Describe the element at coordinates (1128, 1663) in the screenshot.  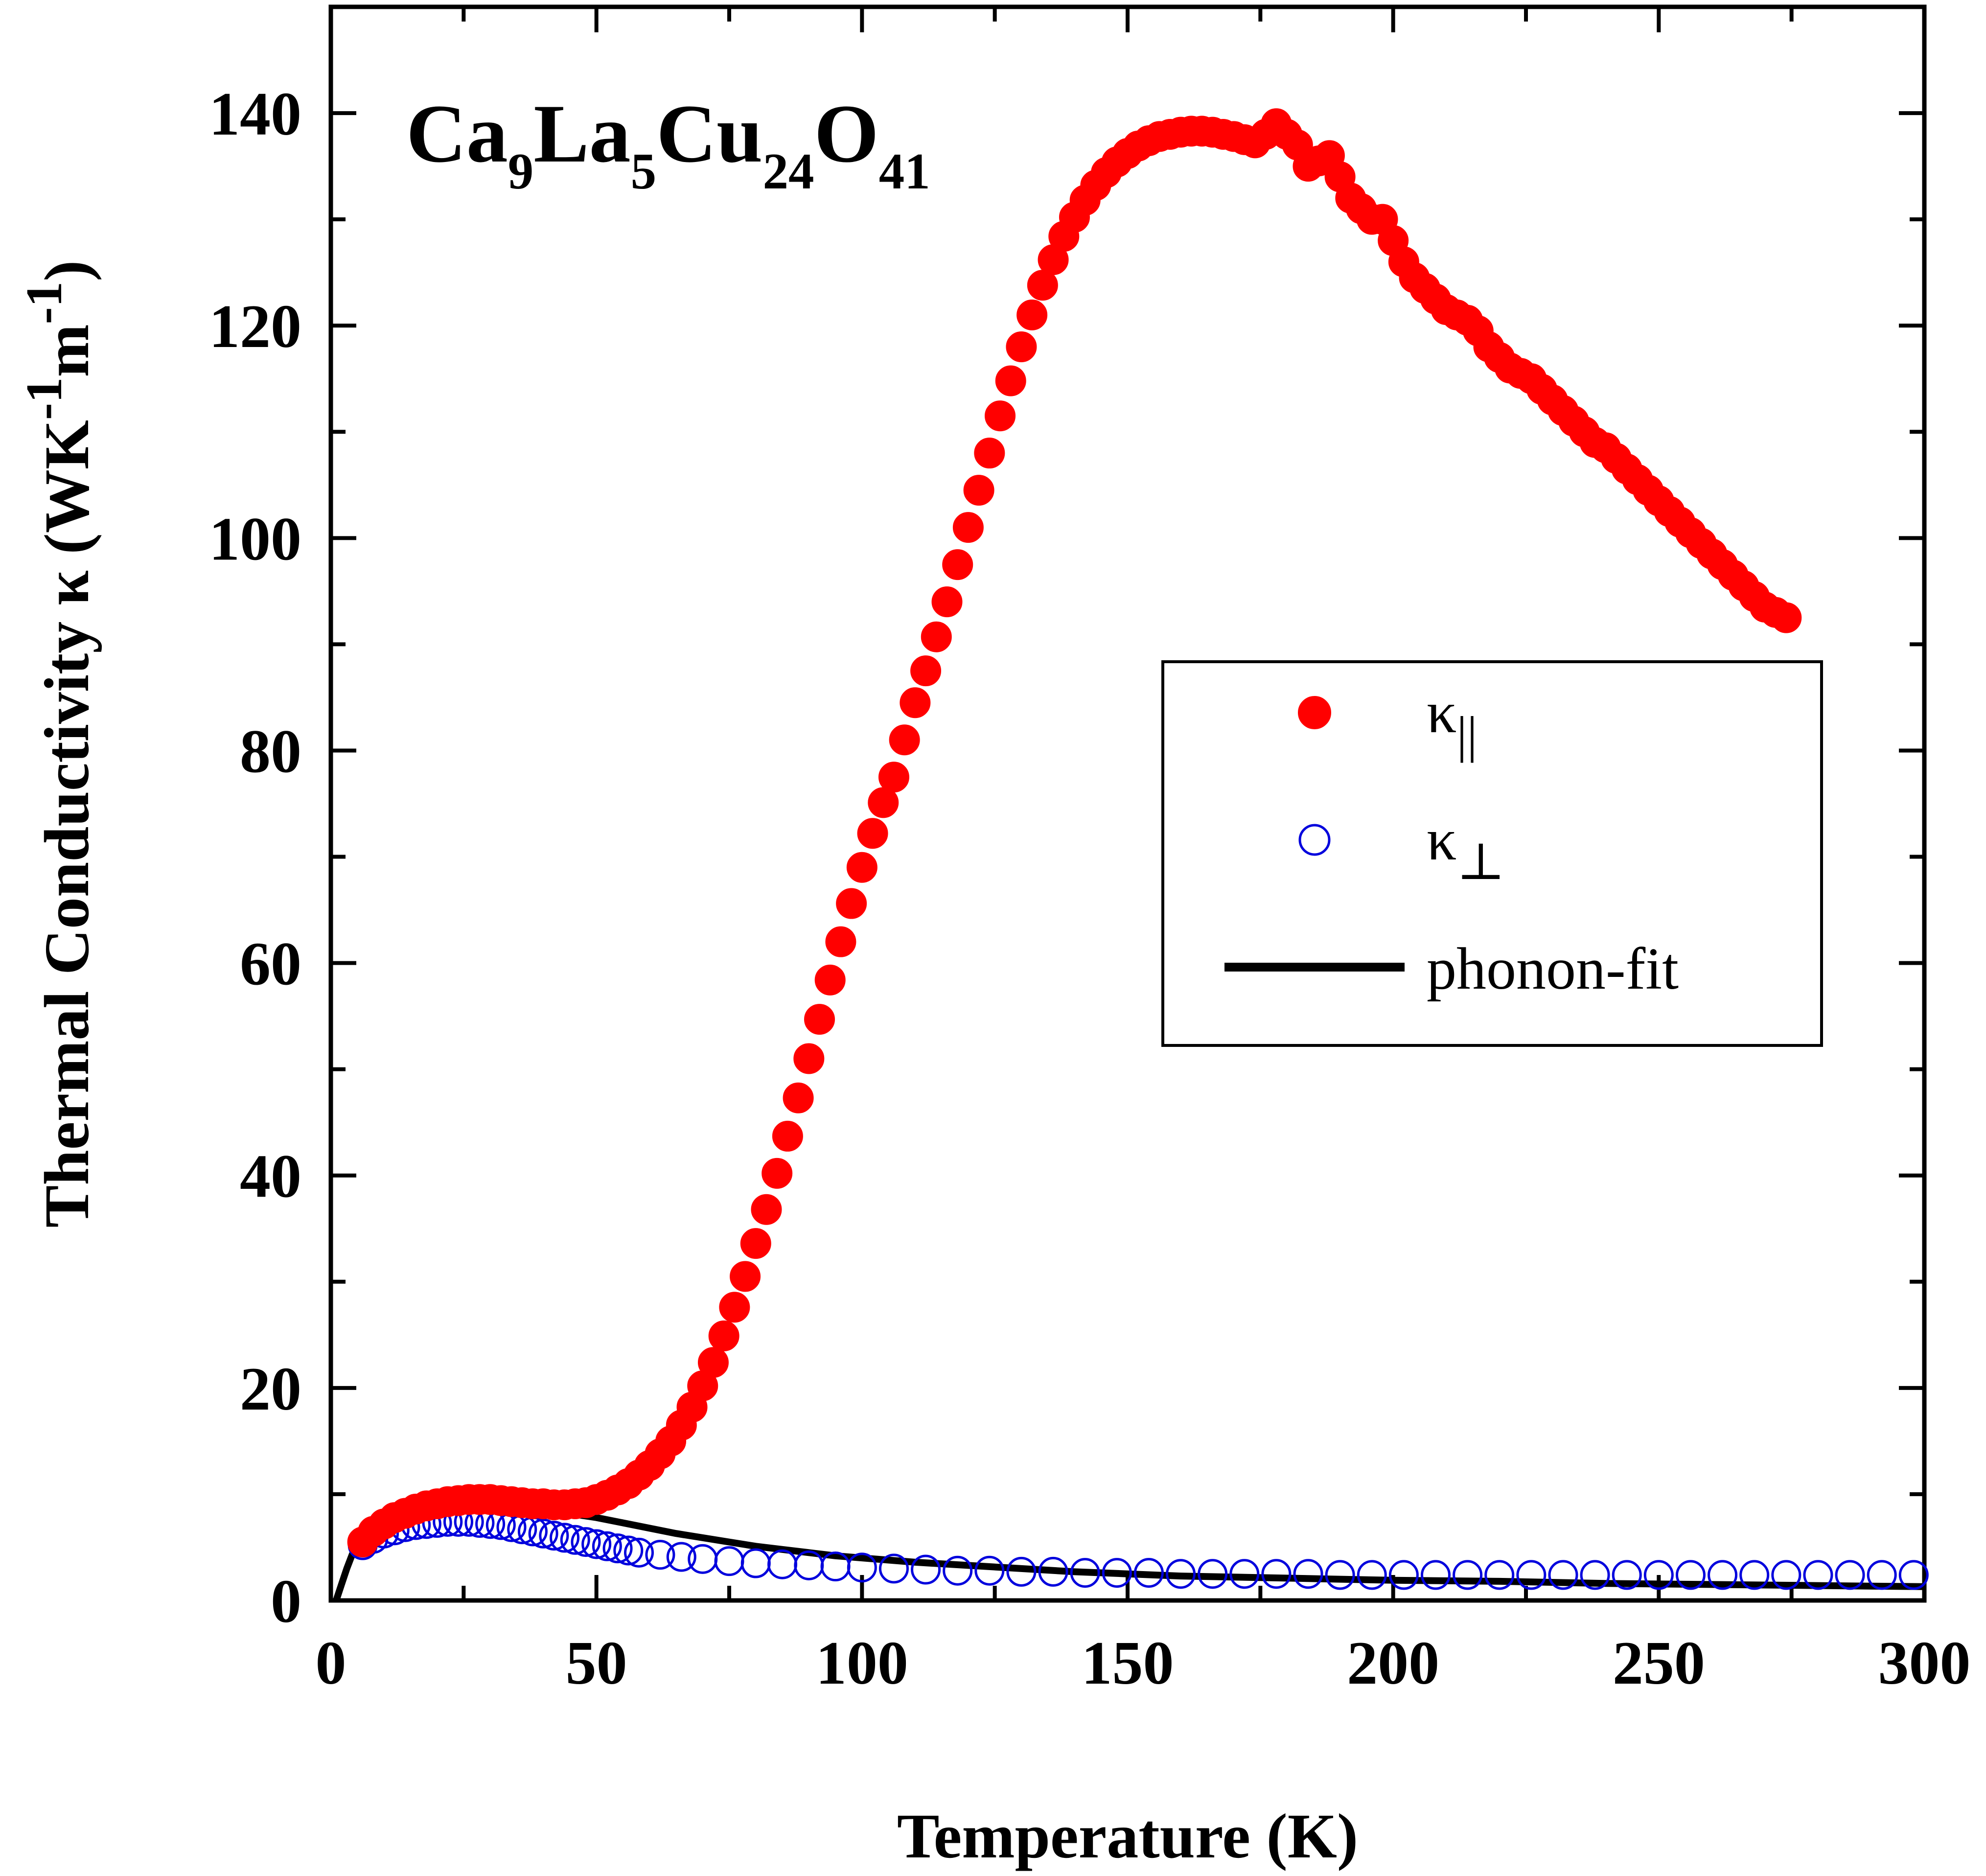
I see `x-tick-label: 150` at that location.